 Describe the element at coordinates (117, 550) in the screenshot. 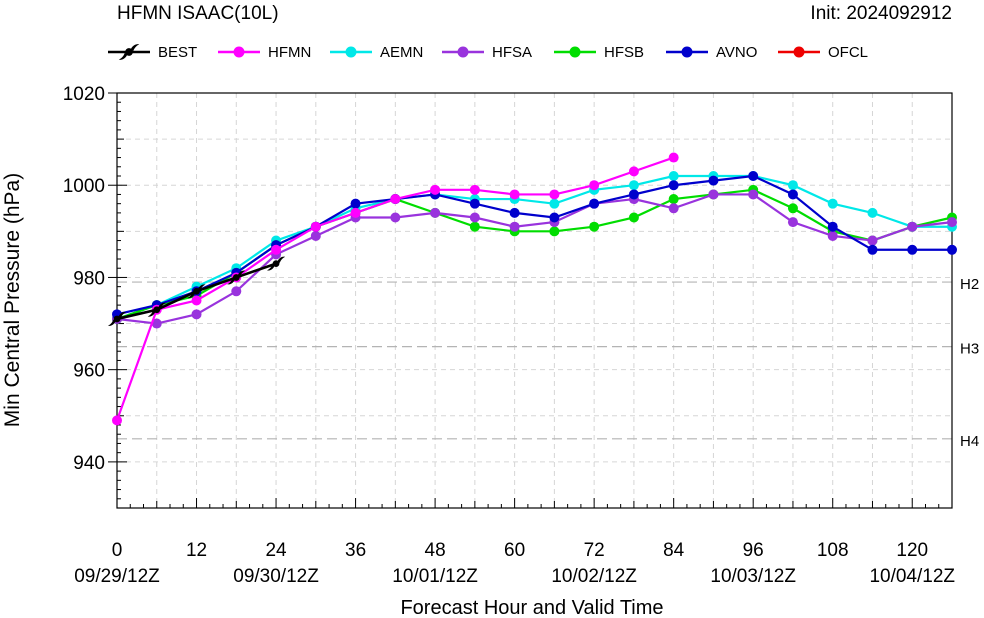

I see `x-tick-label: 0` at that location.